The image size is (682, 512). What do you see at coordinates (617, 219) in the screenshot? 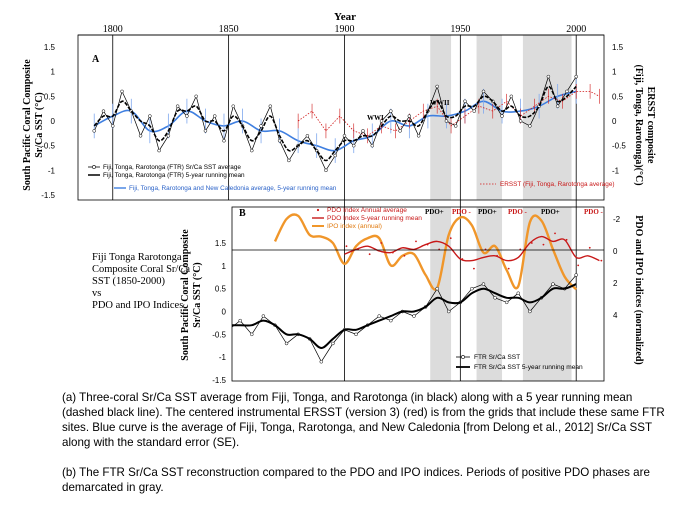
I see `ytick-b-right--2: -2` at bounding box center [617, 219].